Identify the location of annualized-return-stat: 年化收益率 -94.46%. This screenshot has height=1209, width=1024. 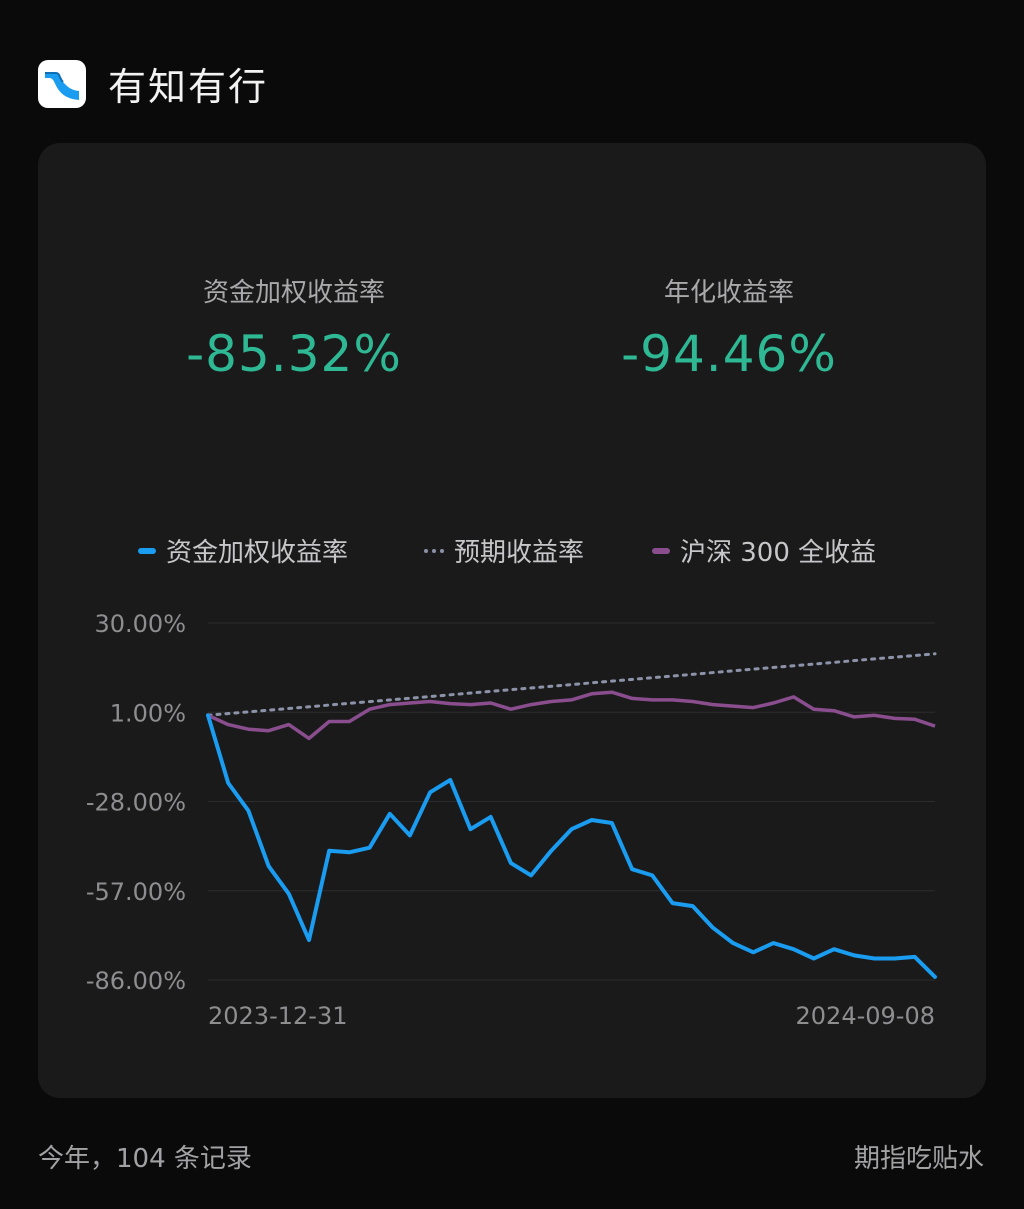
(729, 327).